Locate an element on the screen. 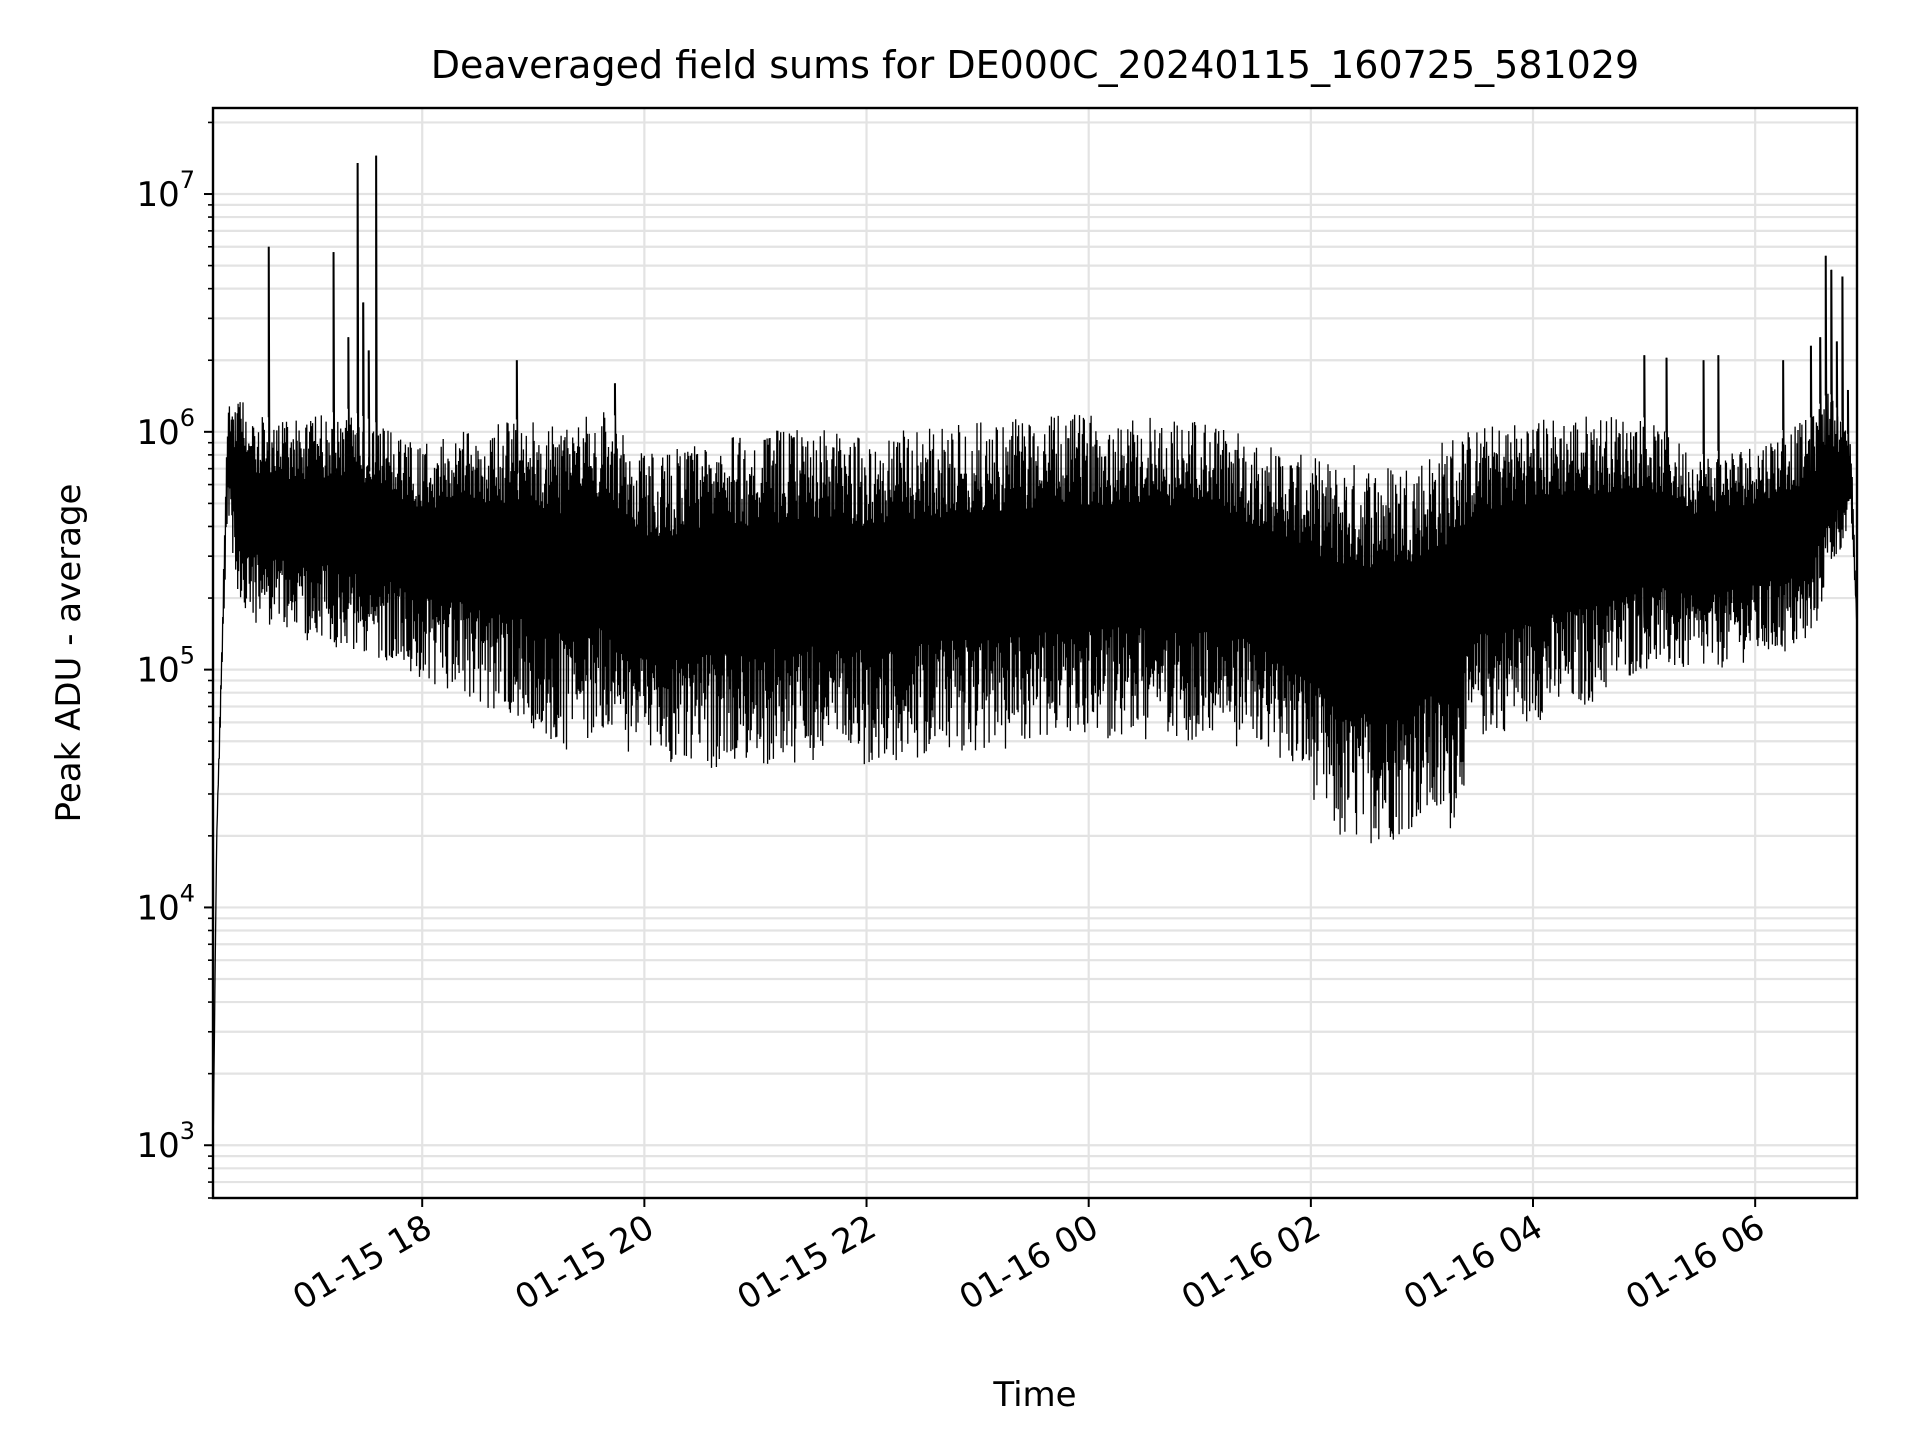  y-tick-label: 10⁵ is located at coordinates (165, 666).